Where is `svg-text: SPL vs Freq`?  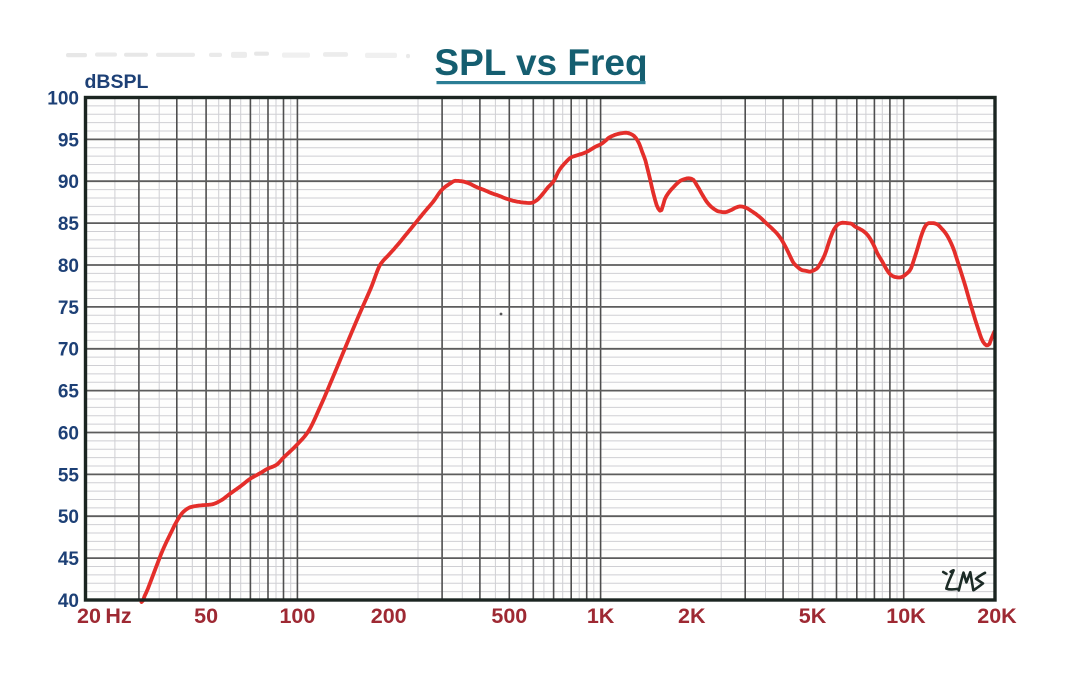 svg-text: SPL vs Freq is located at coordinates (540, 62).